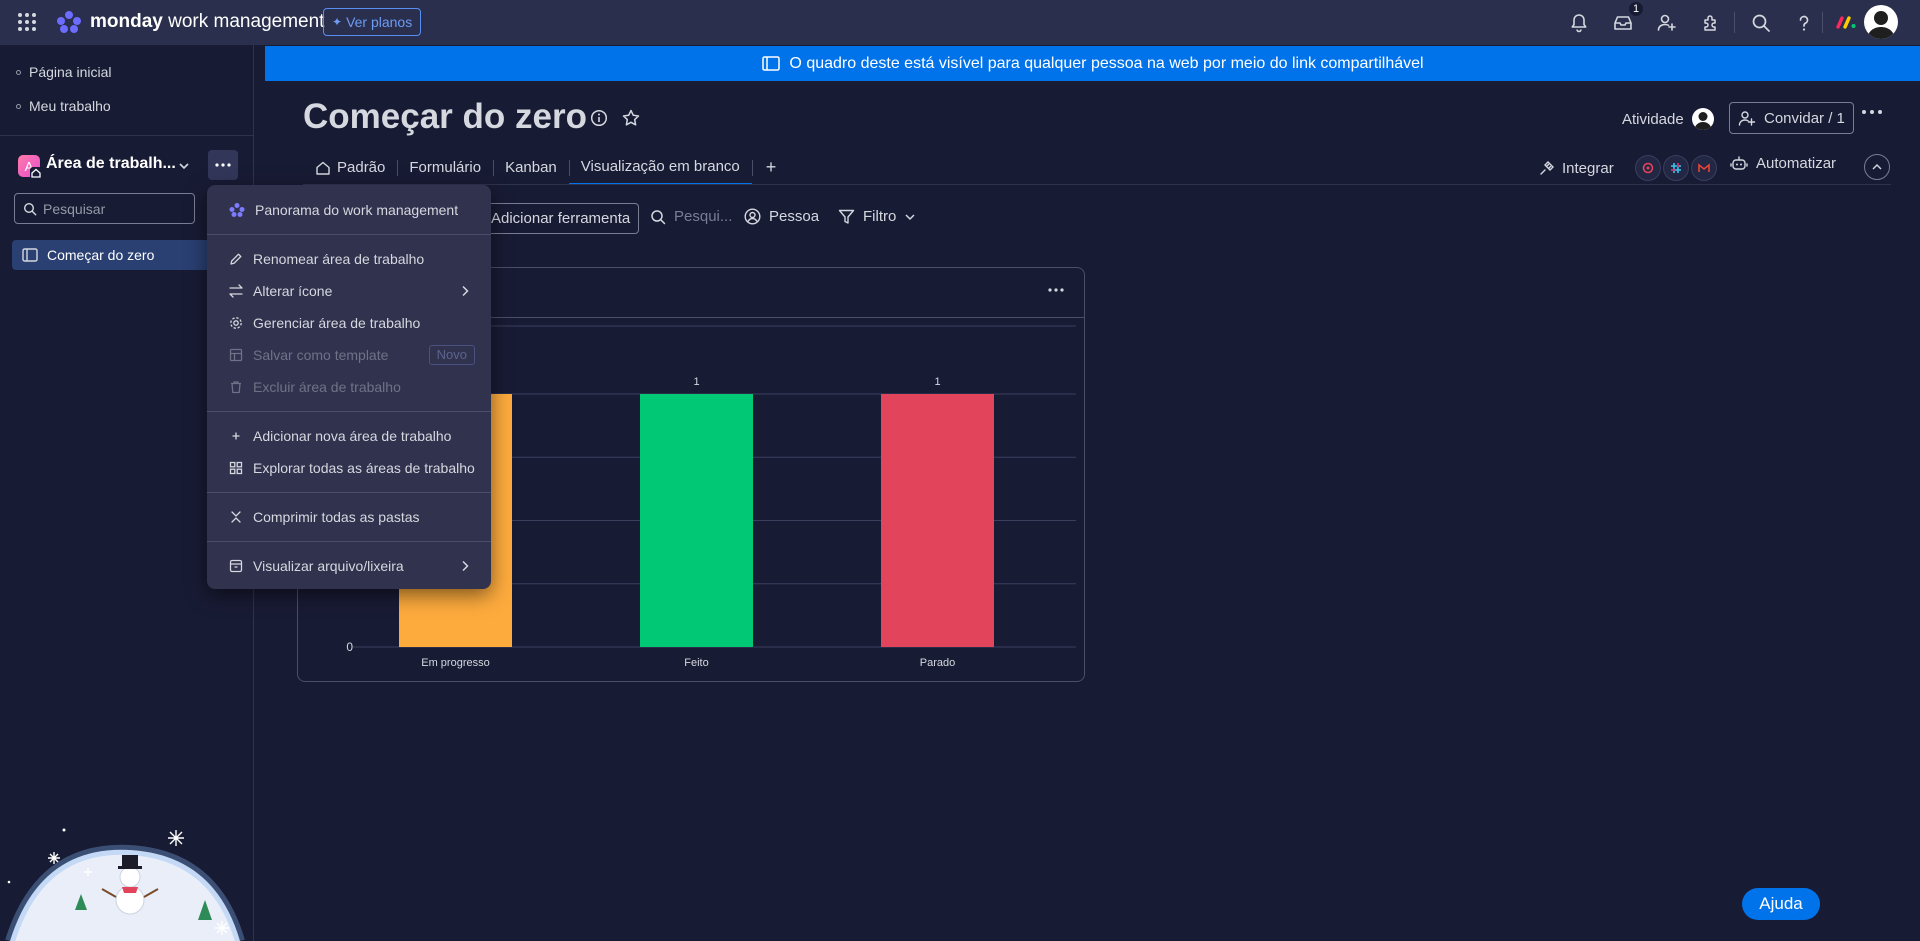 The height and width of the screenshot is (941, 1920). I want to click on monday-logo: monday work management, so click(190, 22).